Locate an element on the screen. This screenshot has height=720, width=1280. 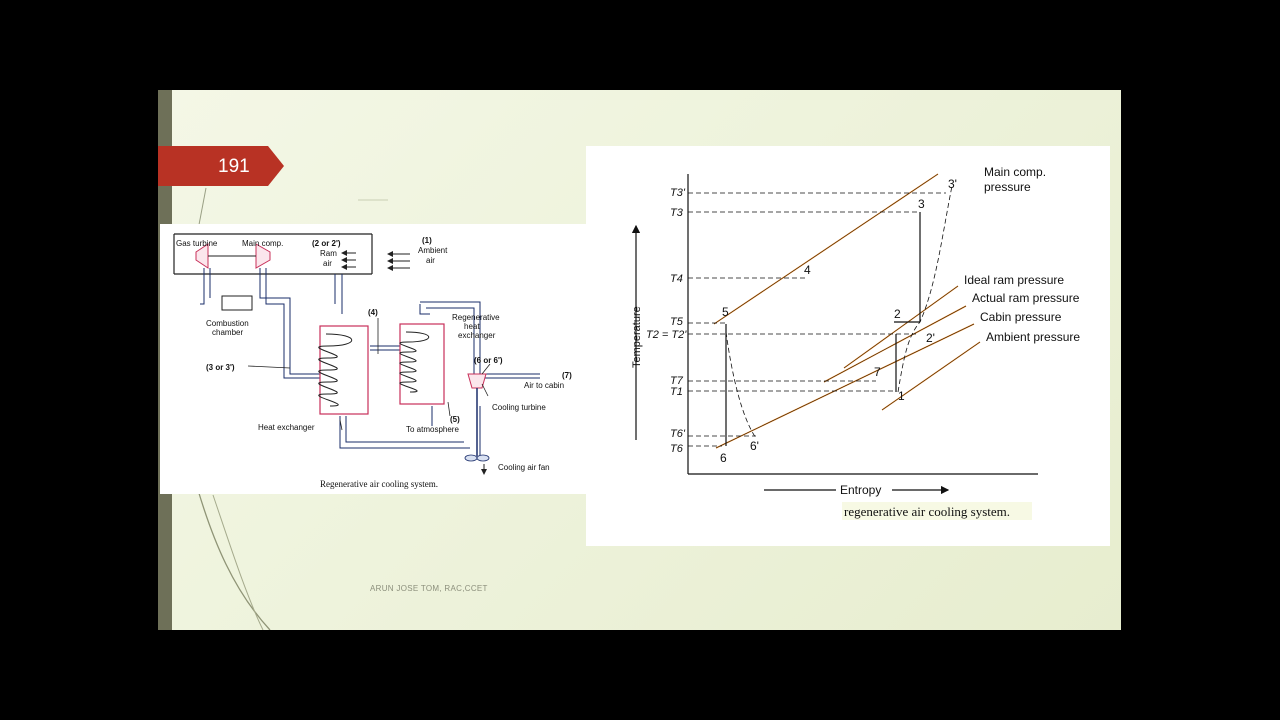
pressure-lines is located at coordinates (847, 311).